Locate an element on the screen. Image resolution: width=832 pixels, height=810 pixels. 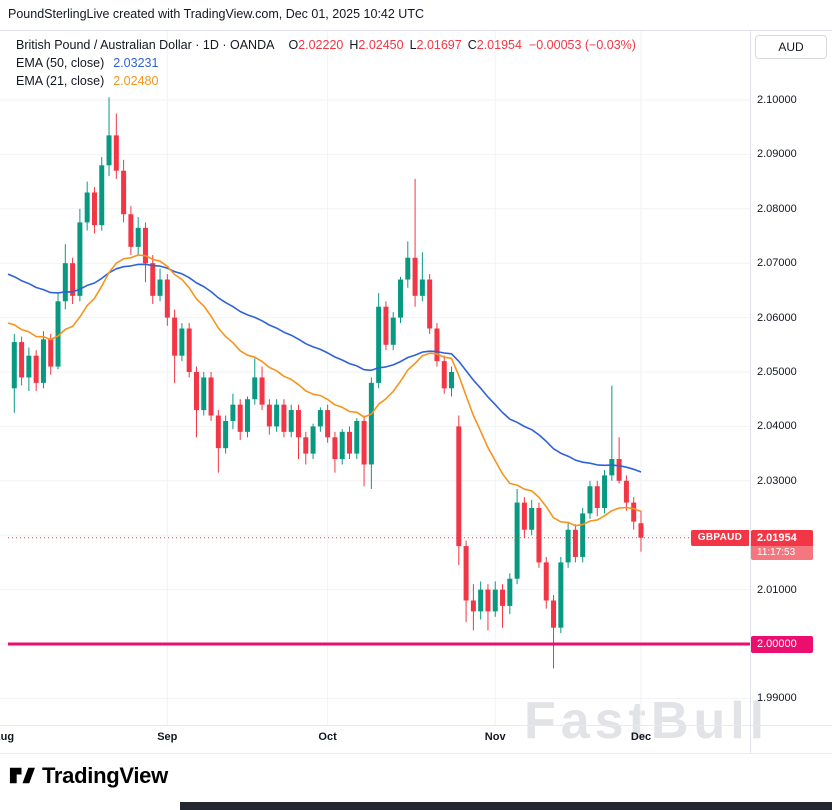
price-tick-label: 2.05000 is located at coordinates (777, 372).